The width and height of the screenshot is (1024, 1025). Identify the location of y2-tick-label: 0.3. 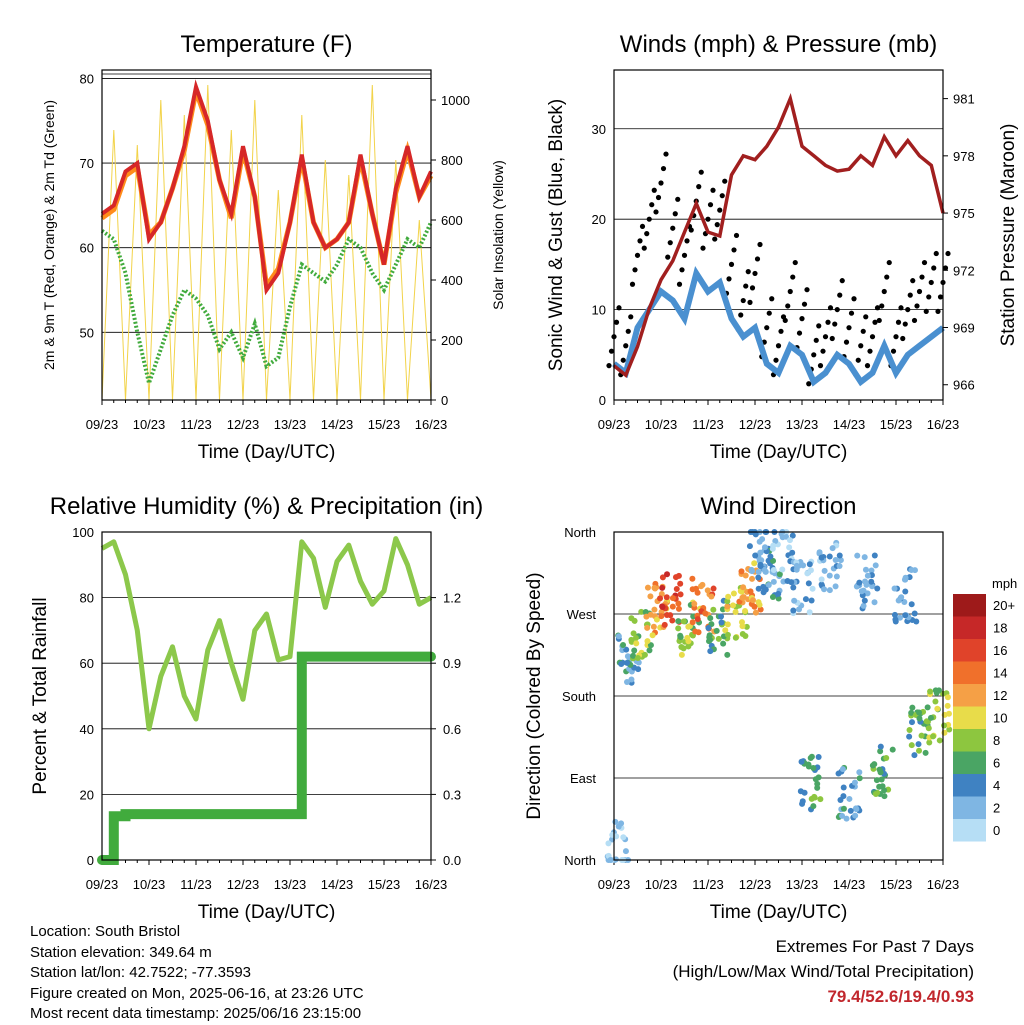
(452, 794).